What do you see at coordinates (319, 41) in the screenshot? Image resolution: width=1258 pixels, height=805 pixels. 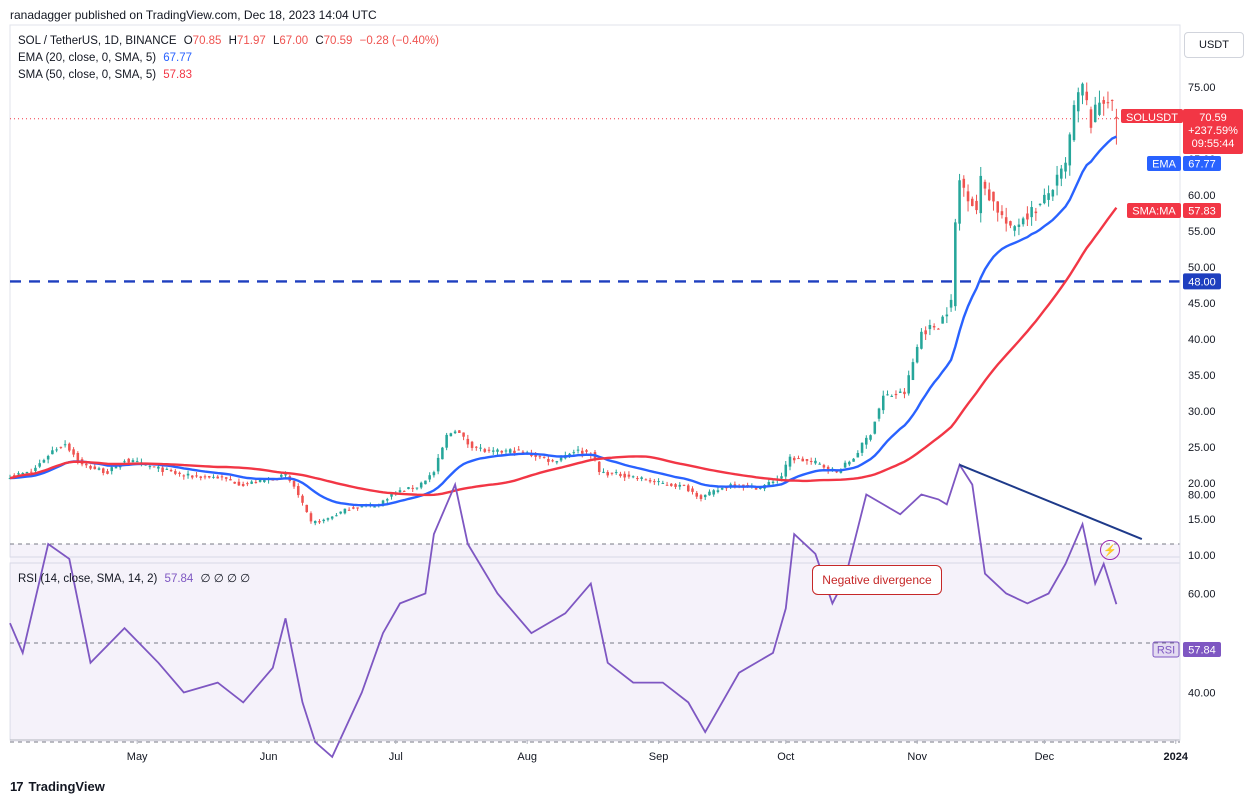 I see `close-label: C` at bounding box center [319, 41].